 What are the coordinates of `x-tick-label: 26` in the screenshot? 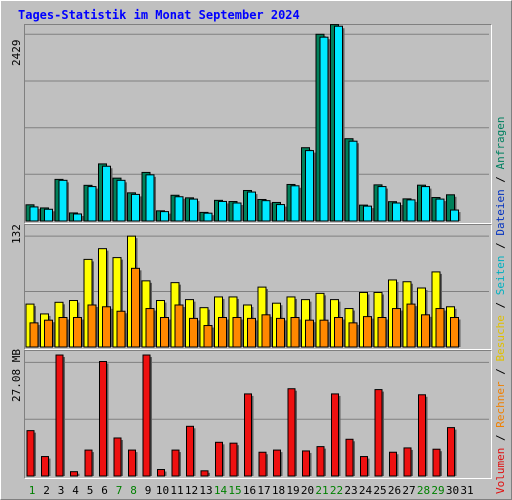 It's located at (394, 490).